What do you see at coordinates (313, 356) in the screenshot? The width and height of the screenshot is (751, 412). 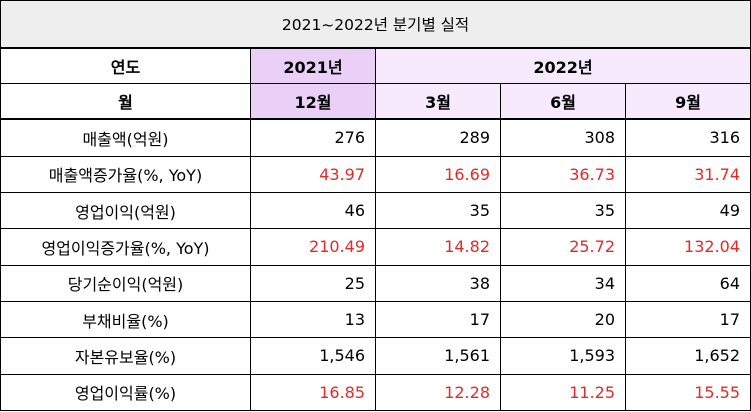 I see `cell-value: 1,546` at bounding box center [313, 356].